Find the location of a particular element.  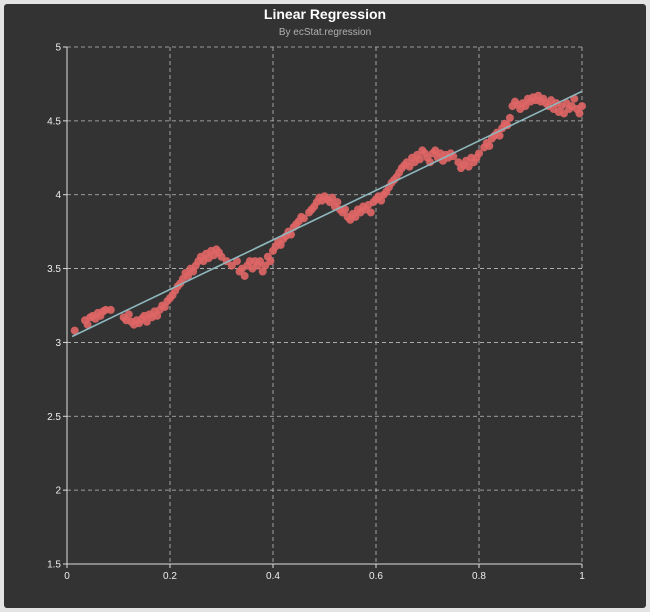

x-tick-label: 0.6 is located at coordinates (376, 576).